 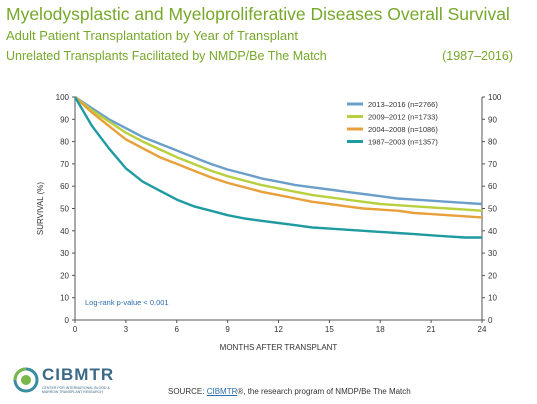 What do you see at coordinates (492, 164) in the screenshot?
I see `y-tick-label-right: 70` at bounding box center [492, 164].